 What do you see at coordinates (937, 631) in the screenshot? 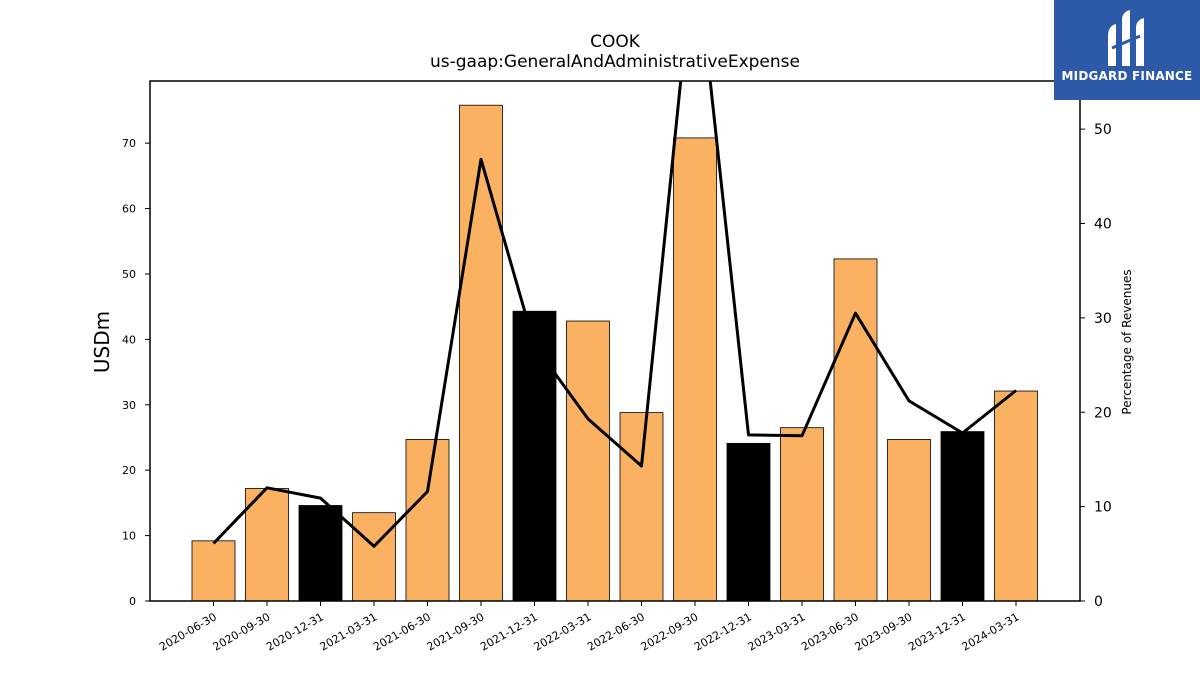
I see `x-tick-label-2023-12-31: 2023-12-31` at bounding box center [937, 631].